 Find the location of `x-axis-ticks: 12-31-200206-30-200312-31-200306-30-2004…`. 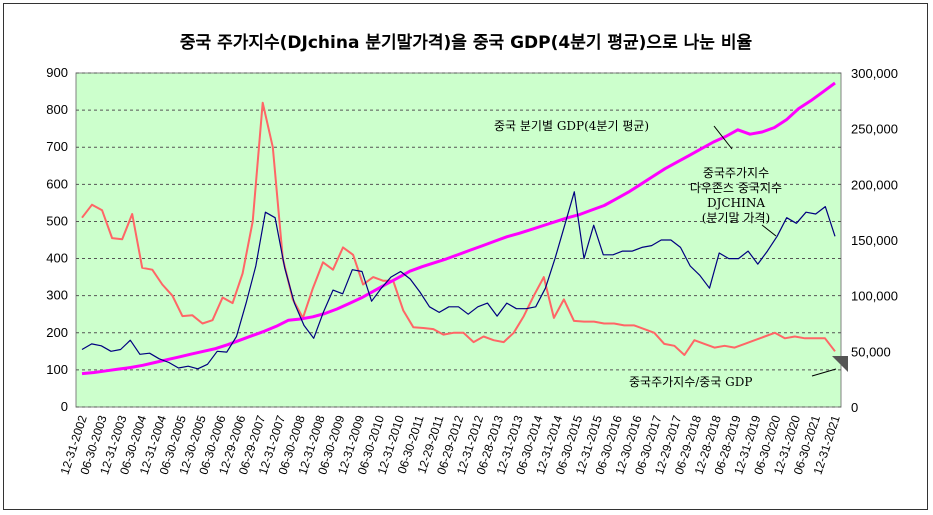

x-axis-ticks: 12-31-200206-30-200312-31-200306-30-2004… is located at coordinates (450, 444).